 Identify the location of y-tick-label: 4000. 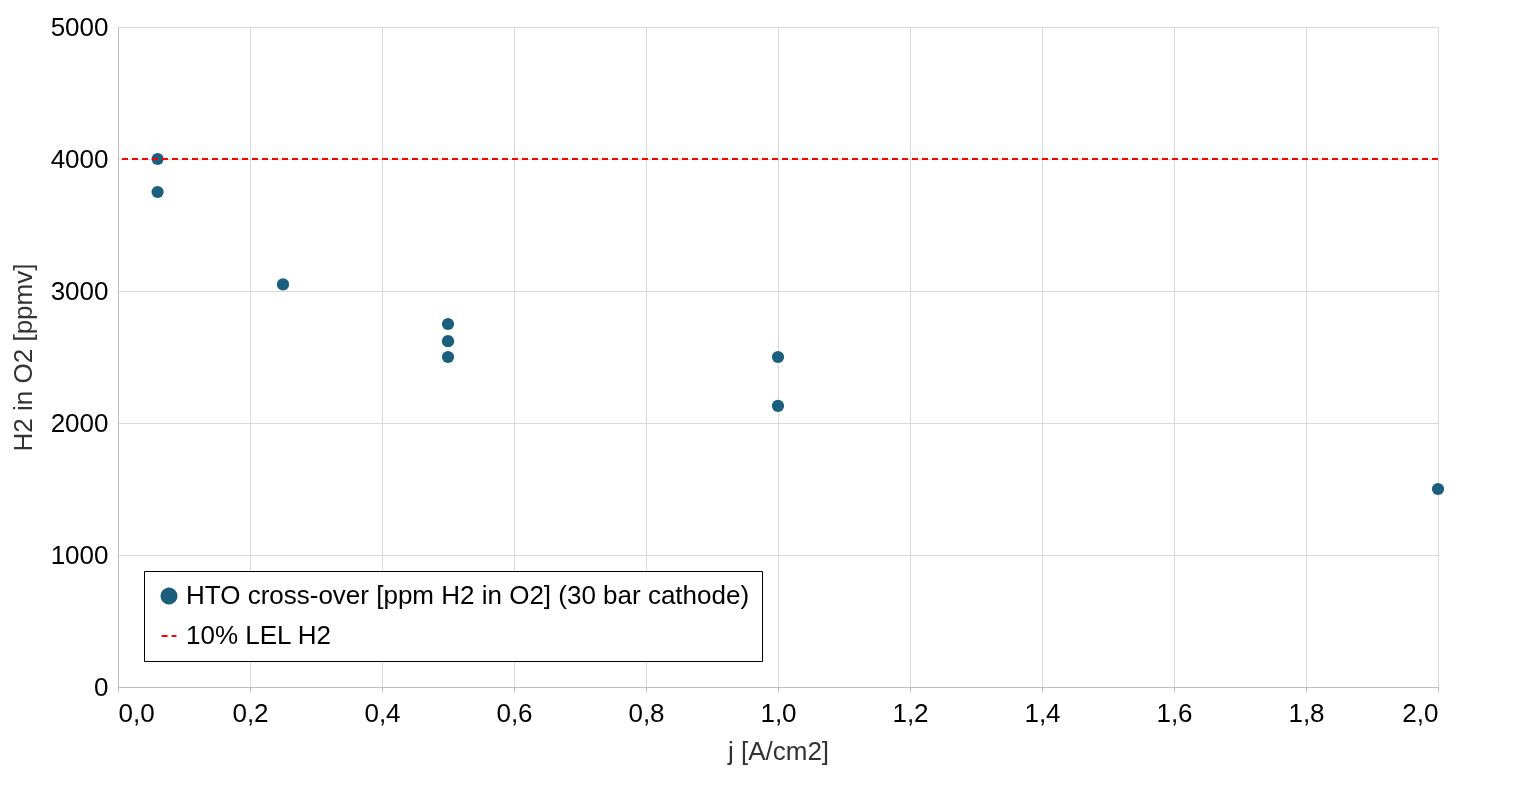
(79, 158).